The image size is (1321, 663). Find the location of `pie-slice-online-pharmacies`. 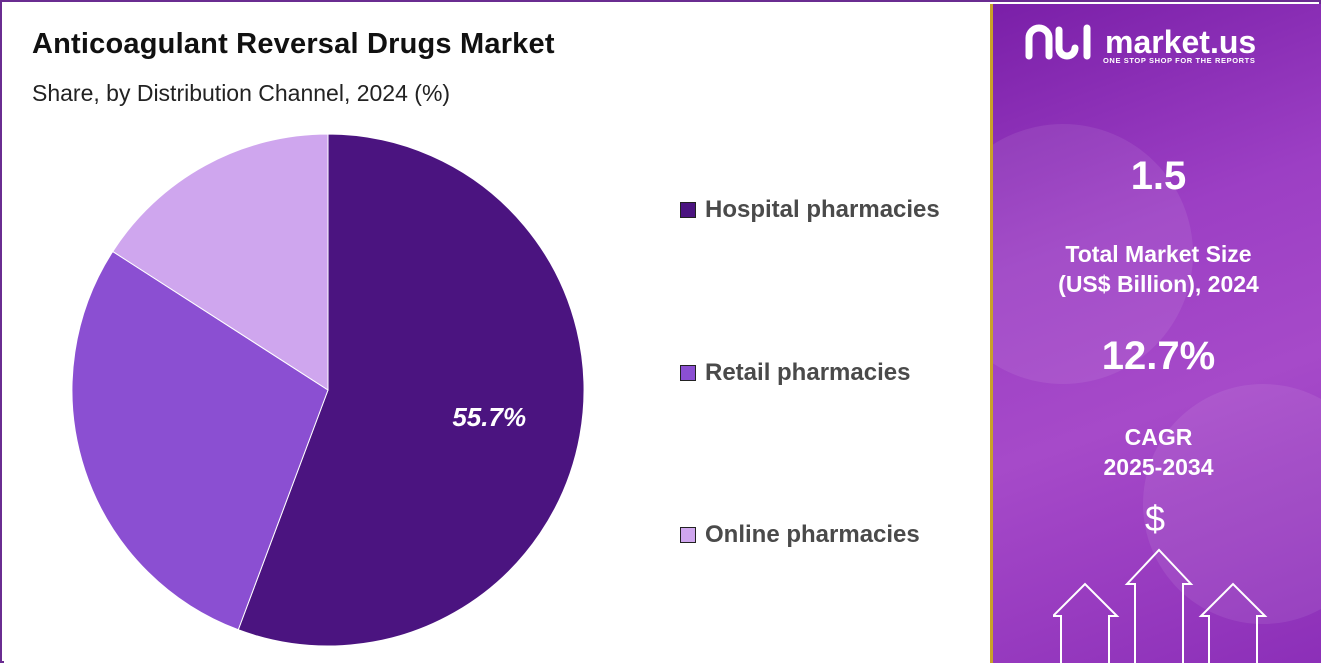

pie-slice-online-pharmacies is located at coordinates (220, 262).